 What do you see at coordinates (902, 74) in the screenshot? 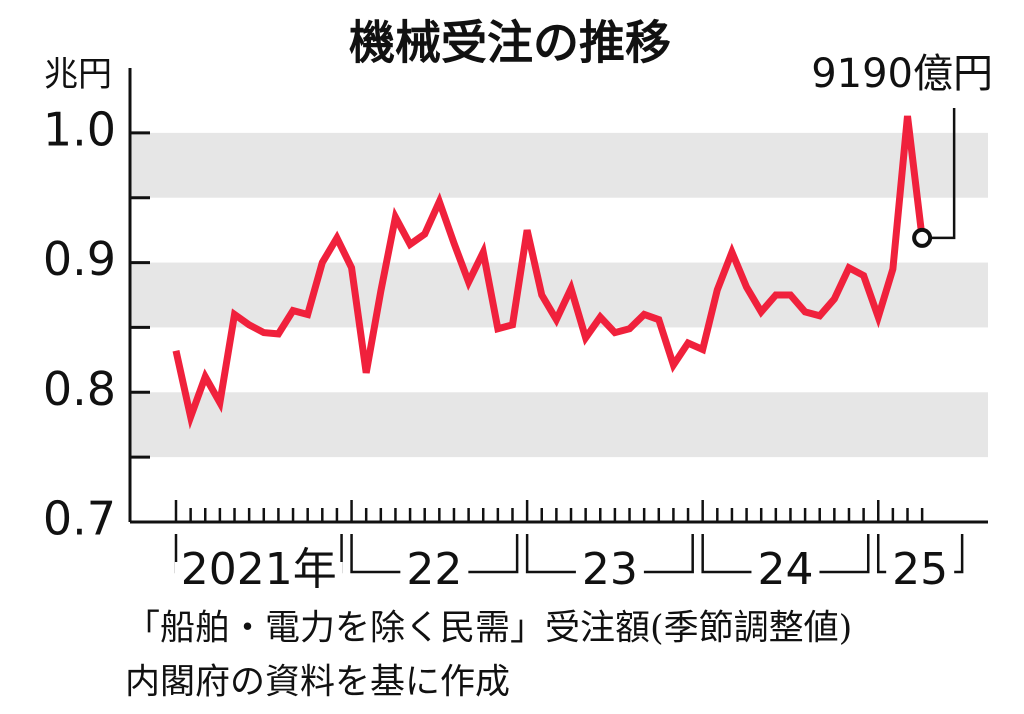
I see `end-label: 9190億円` at bounding box center [902, 74].